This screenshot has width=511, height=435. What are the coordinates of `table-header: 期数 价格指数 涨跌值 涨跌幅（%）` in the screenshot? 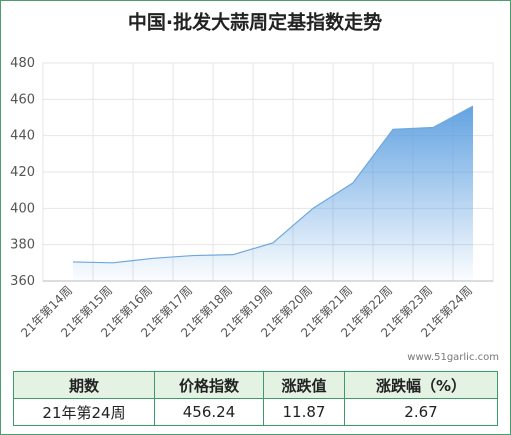 It's located at (255, 385).